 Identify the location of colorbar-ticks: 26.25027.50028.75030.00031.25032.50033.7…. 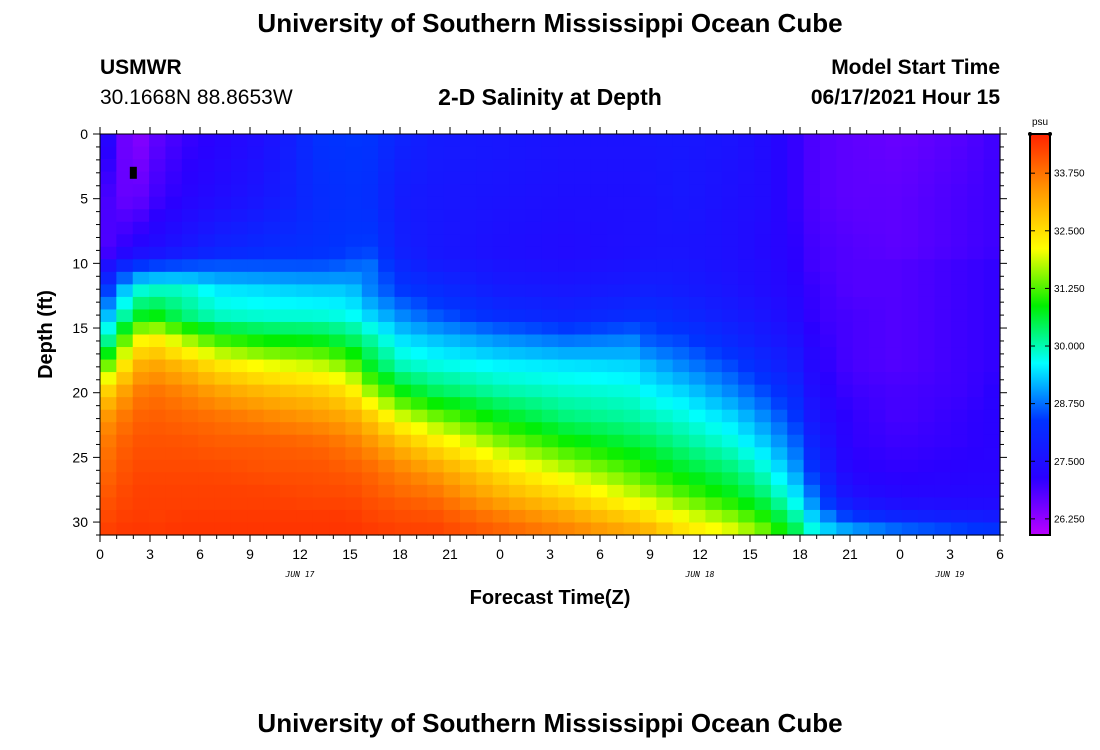
(1057, 347).